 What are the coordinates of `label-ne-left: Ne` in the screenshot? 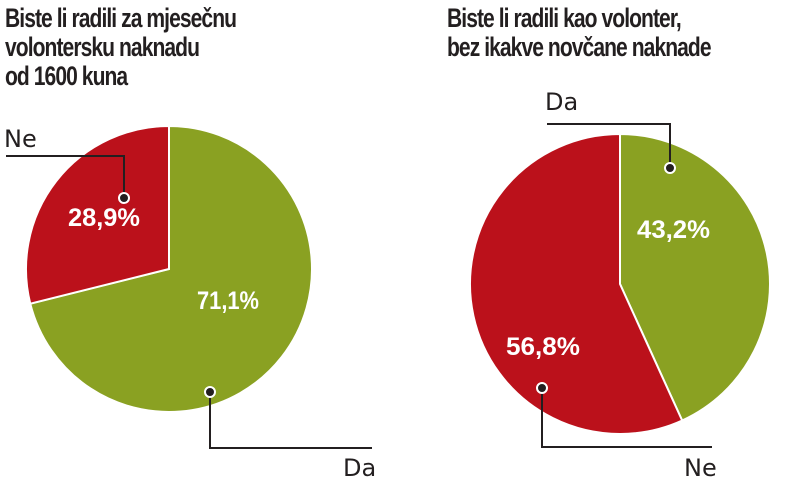 It's located at (20, 139).